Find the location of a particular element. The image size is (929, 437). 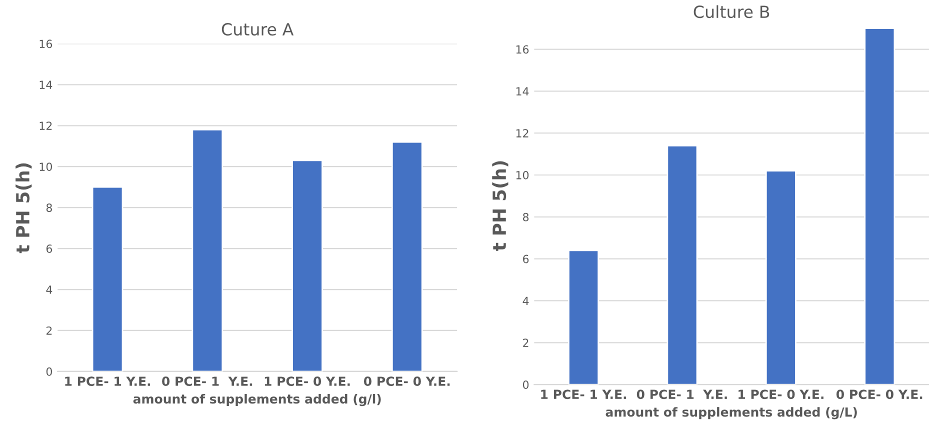

x-axis-title: amount of supplements added (g/l) is located at coordinates (257, 400).